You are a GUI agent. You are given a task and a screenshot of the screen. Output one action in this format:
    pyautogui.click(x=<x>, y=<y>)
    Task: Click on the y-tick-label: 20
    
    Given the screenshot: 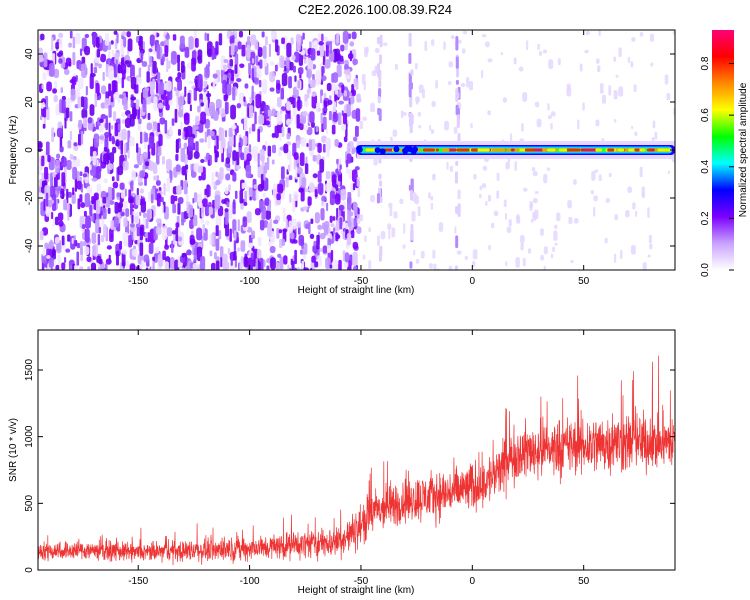 What is the action you would take?
    pyautogui.click(x=29, y=102)
    